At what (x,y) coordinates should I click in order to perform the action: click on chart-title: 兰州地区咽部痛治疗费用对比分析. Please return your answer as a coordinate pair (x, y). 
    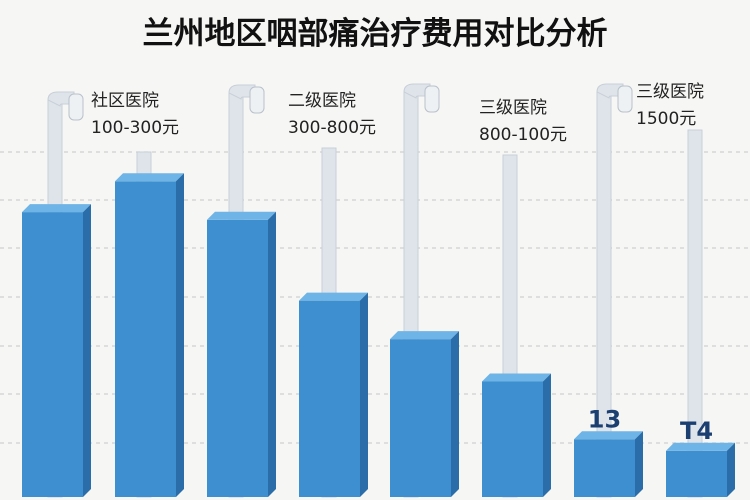
    Looking at the image, I should click on (375, 34).